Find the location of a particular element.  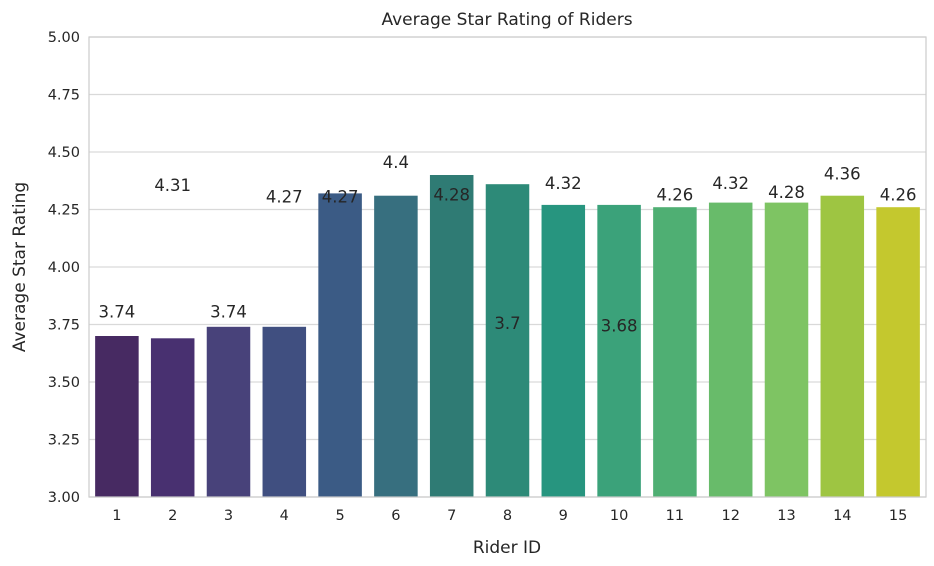

x-tick-label: 15 is located at coordinates (898, 516).